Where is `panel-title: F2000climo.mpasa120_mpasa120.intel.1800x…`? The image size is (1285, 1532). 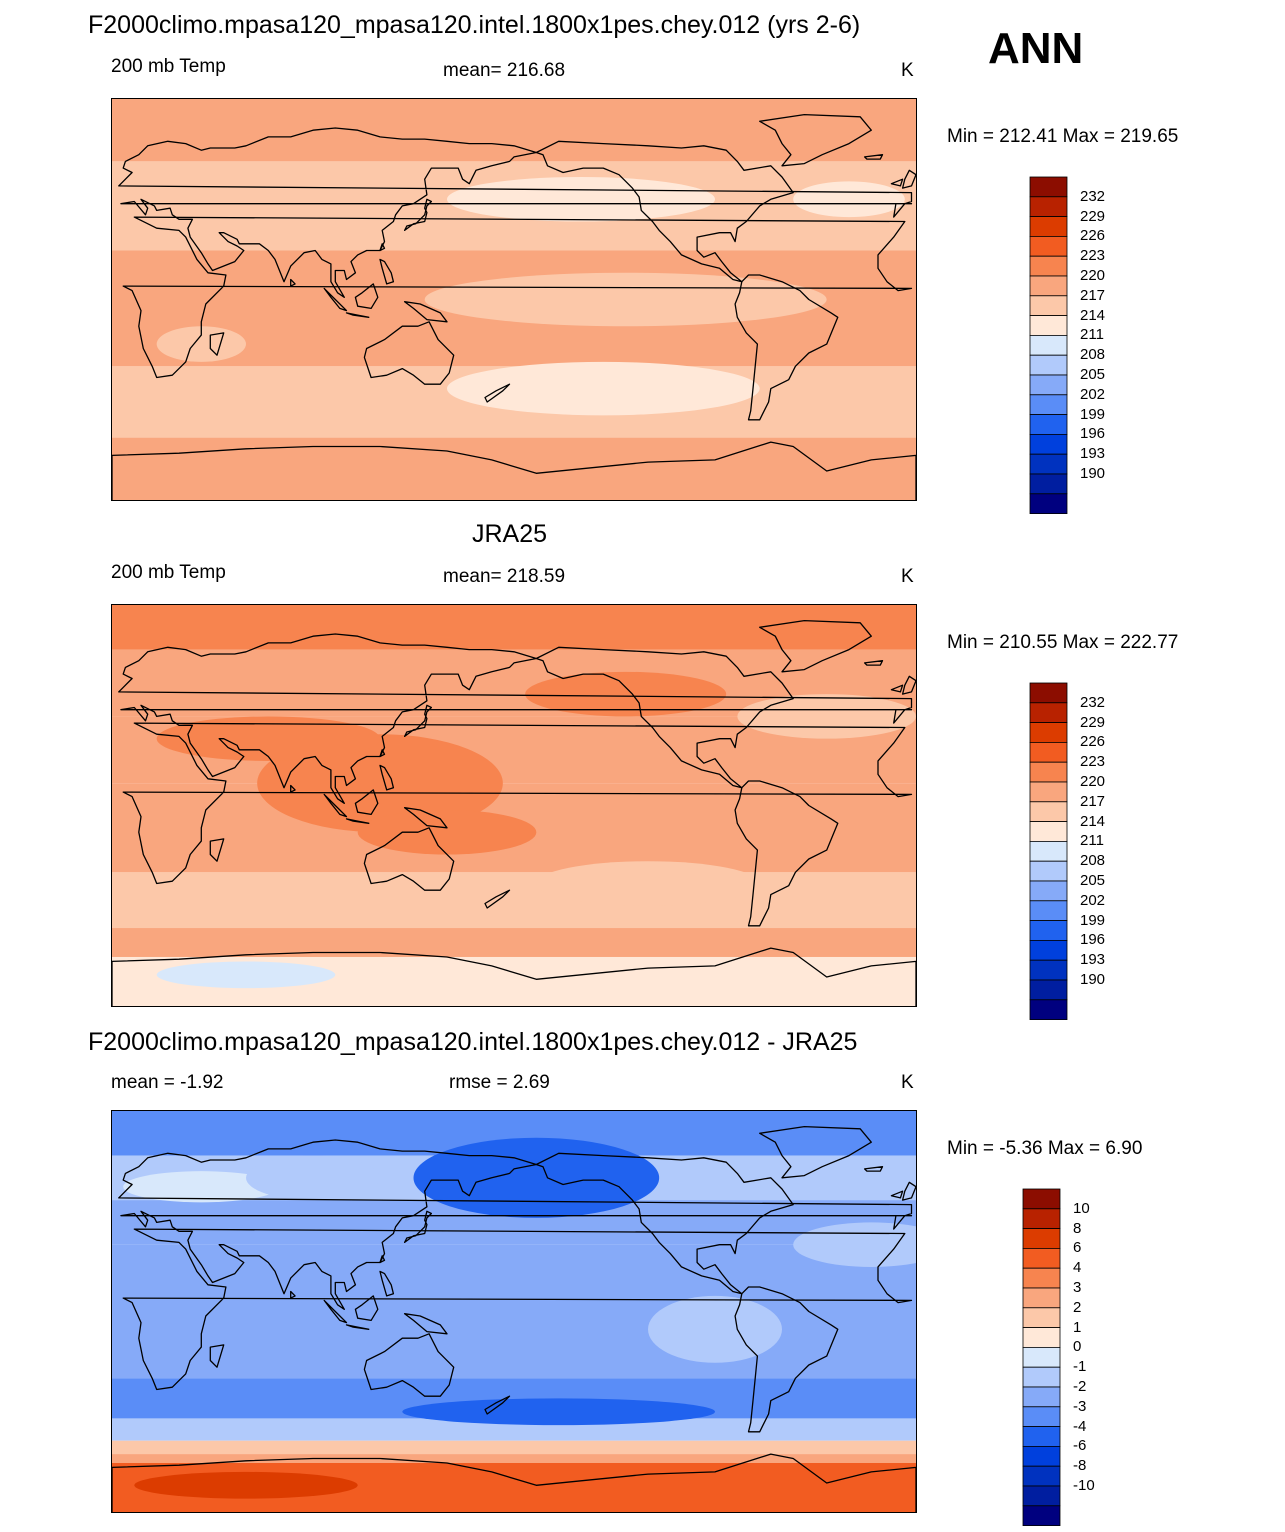
panel-title: F2000climo.mpasa120_mpasa120.intel.1800x… is located at coordinates (474, 25).